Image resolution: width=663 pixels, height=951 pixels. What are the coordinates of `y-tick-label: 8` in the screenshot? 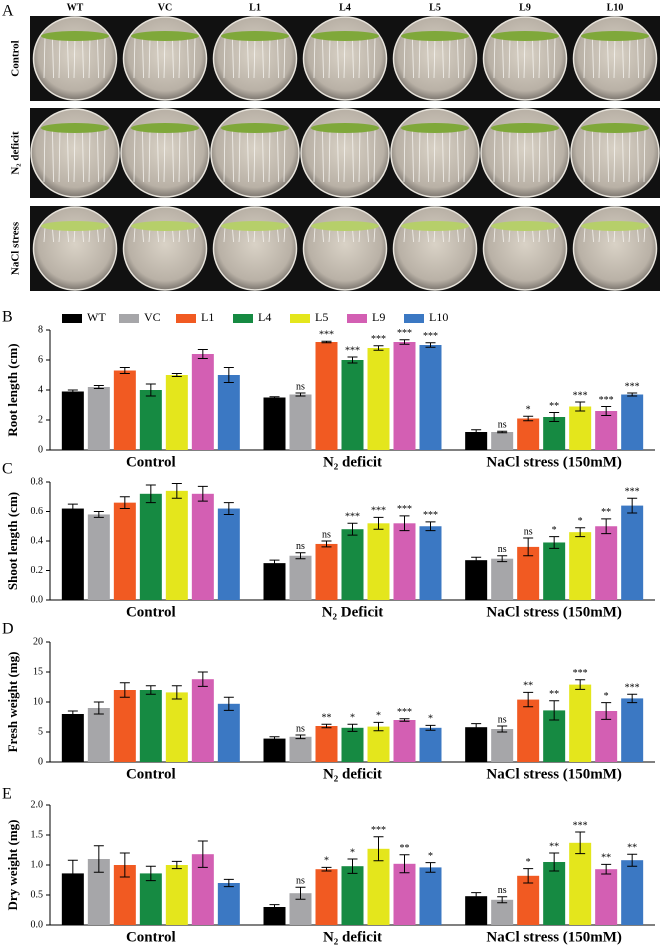 It's located at (40, 329).